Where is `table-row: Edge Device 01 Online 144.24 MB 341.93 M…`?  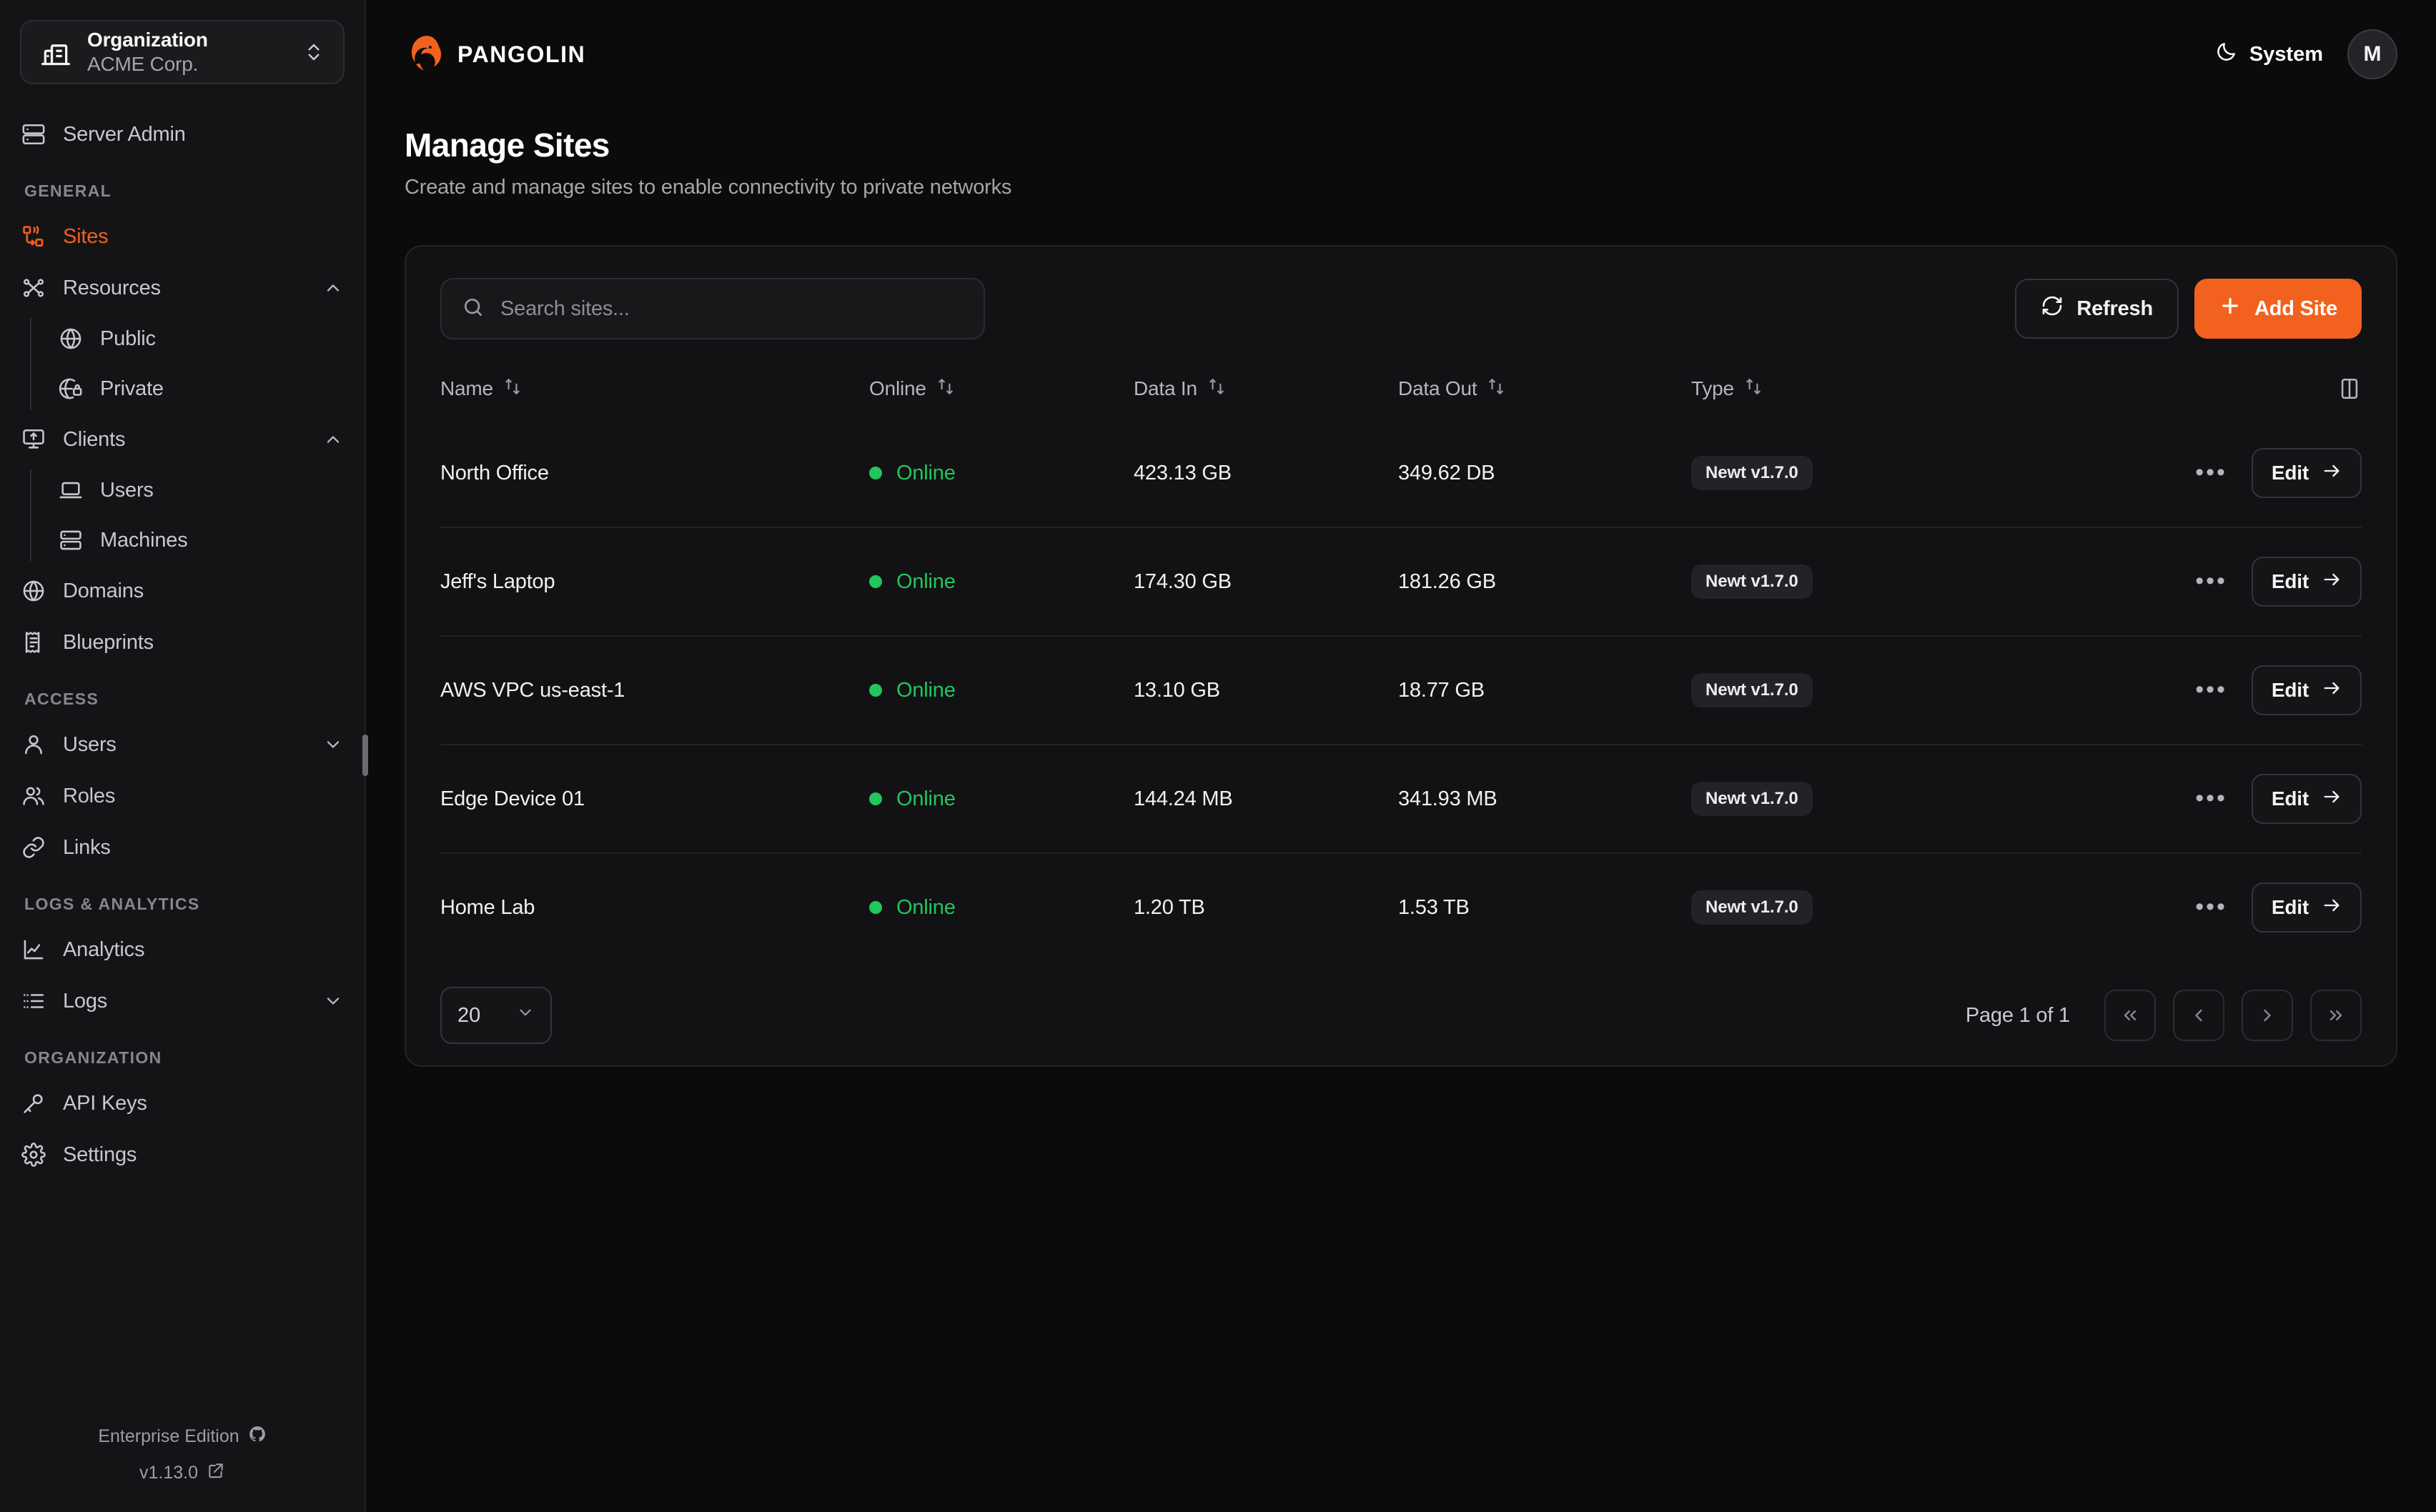 table-row: Edge Device 01 Online 144.24 MB 341.93 M… is located at coordinates (1401, 799).